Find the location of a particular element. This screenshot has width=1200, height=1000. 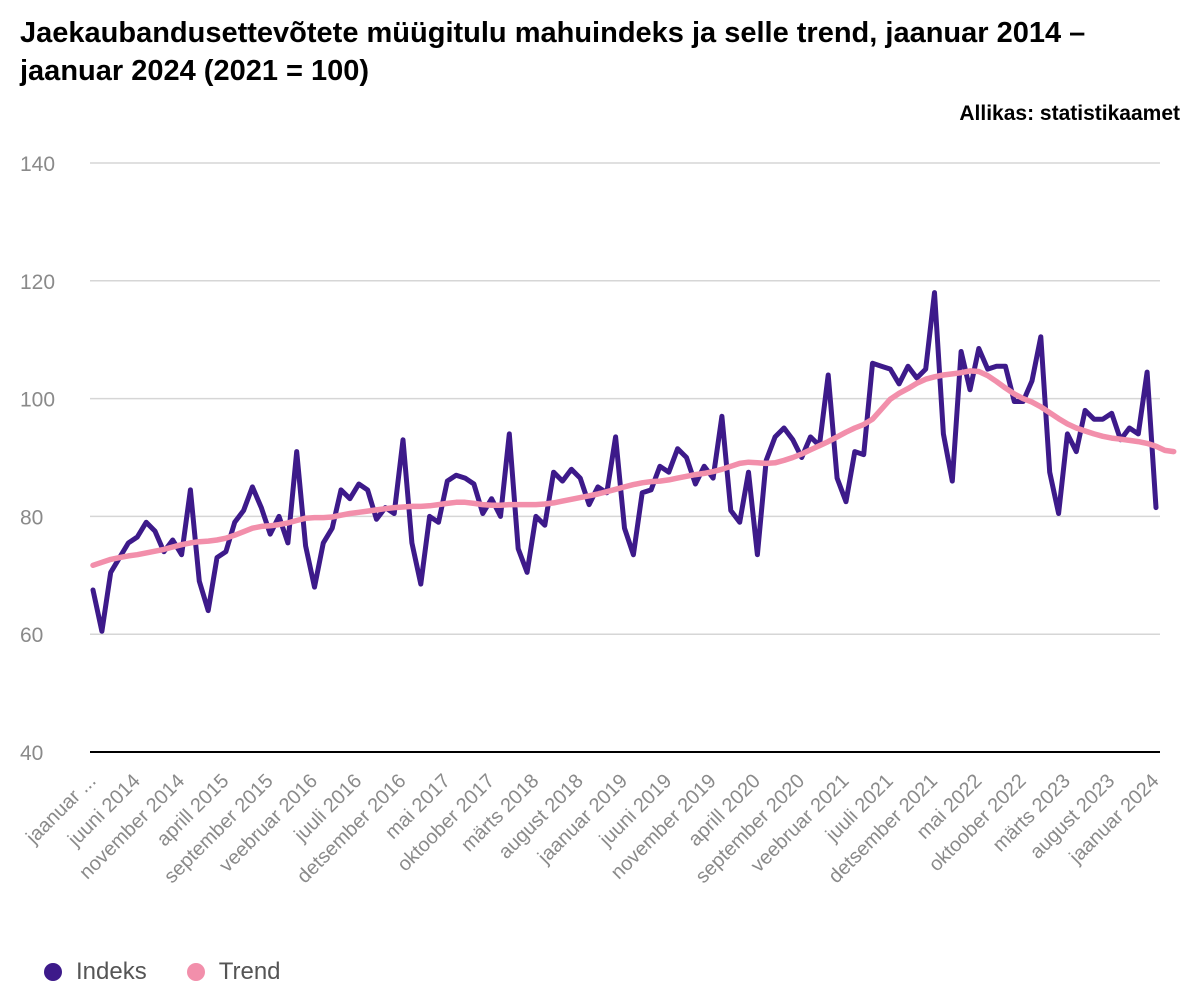

legend-item-indeks: Indeks is located at coordinates (95, 972).